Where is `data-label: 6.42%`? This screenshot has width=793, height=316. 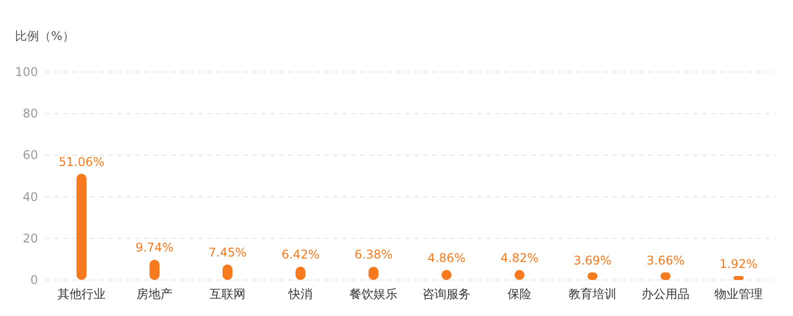
data-label: 6.42% is located at coordinates (300, 255).